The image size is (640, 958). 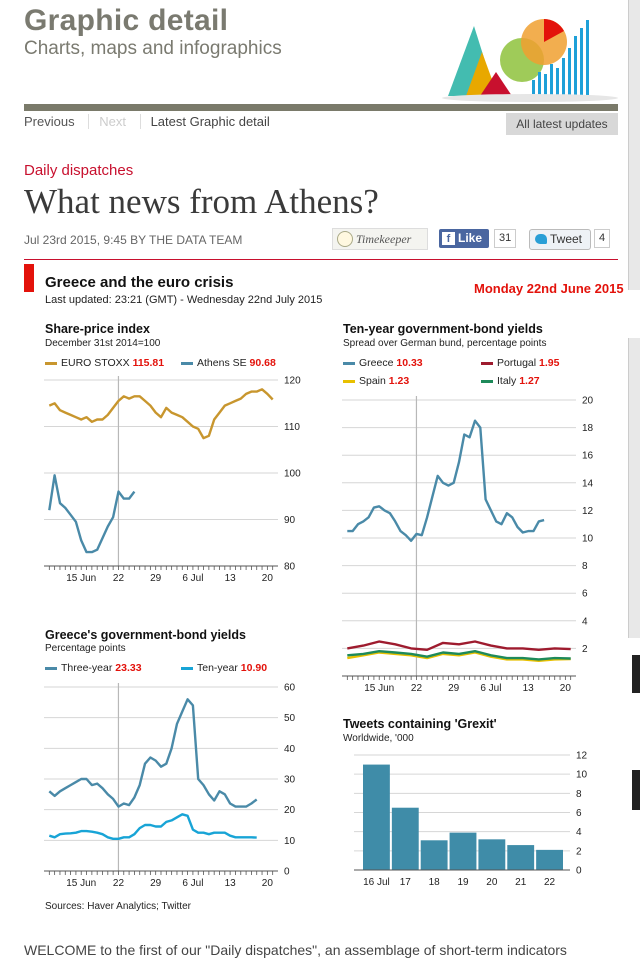 I want to click on all-latest-updates-button: All latest updates, so click(x=562, y=124).